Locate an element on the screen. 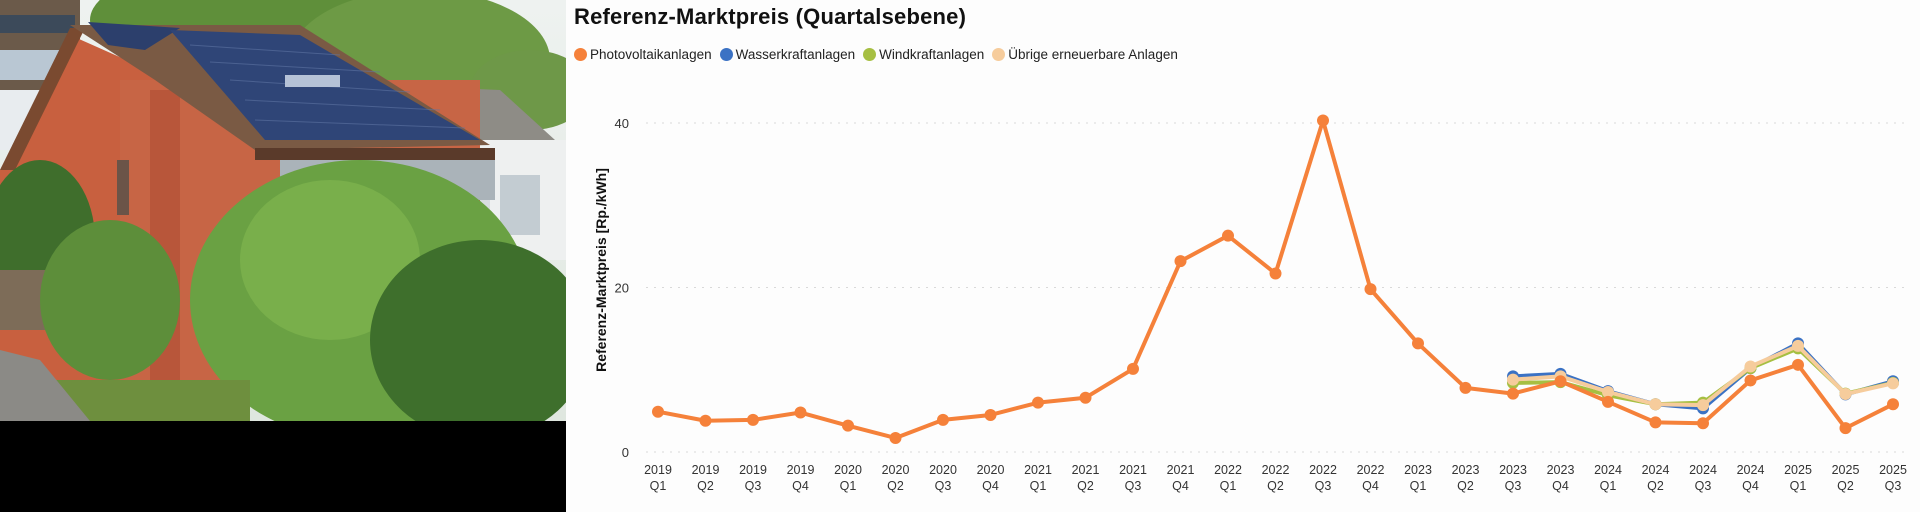 Image resolution: width=1920 pixels, height=512 pixels. legend-item-wasserkraft: Wasserkraftanlagen is located at coordinates (787, 54).